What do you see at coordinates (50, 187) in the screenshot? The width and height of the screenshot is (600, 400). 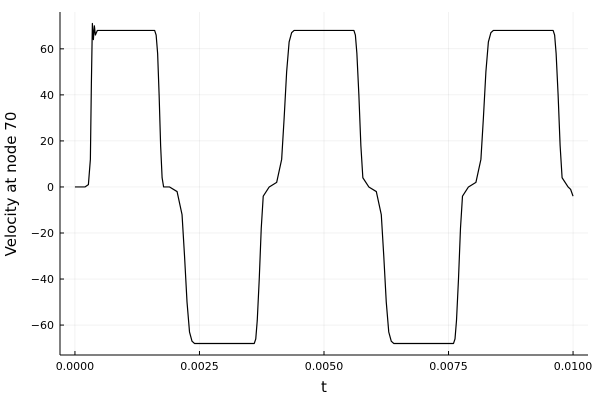 I see `y-tick-label-3: 0` at bounding box center [50, 187].